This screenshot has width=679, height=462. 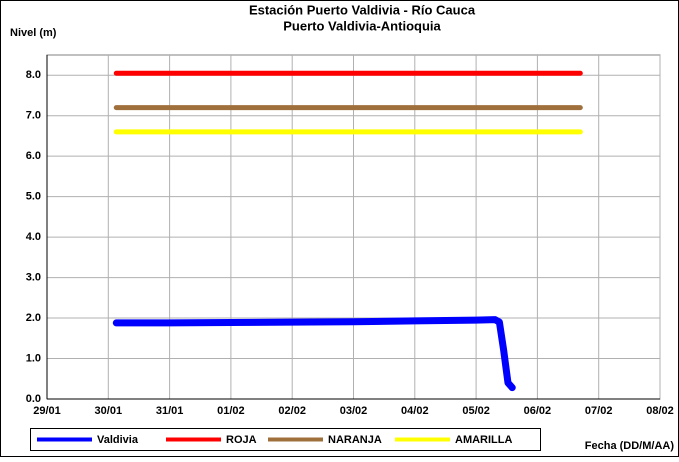 I want to click on x-axis-label: Fecha (DD/M/AA), so click(x=630, y=446).